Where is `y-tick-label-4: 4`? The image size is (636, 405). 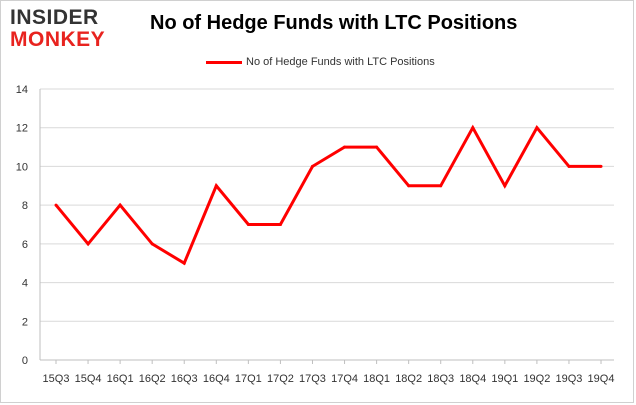 y-tick-label-4: 4 is located at coordinates (25, 284).